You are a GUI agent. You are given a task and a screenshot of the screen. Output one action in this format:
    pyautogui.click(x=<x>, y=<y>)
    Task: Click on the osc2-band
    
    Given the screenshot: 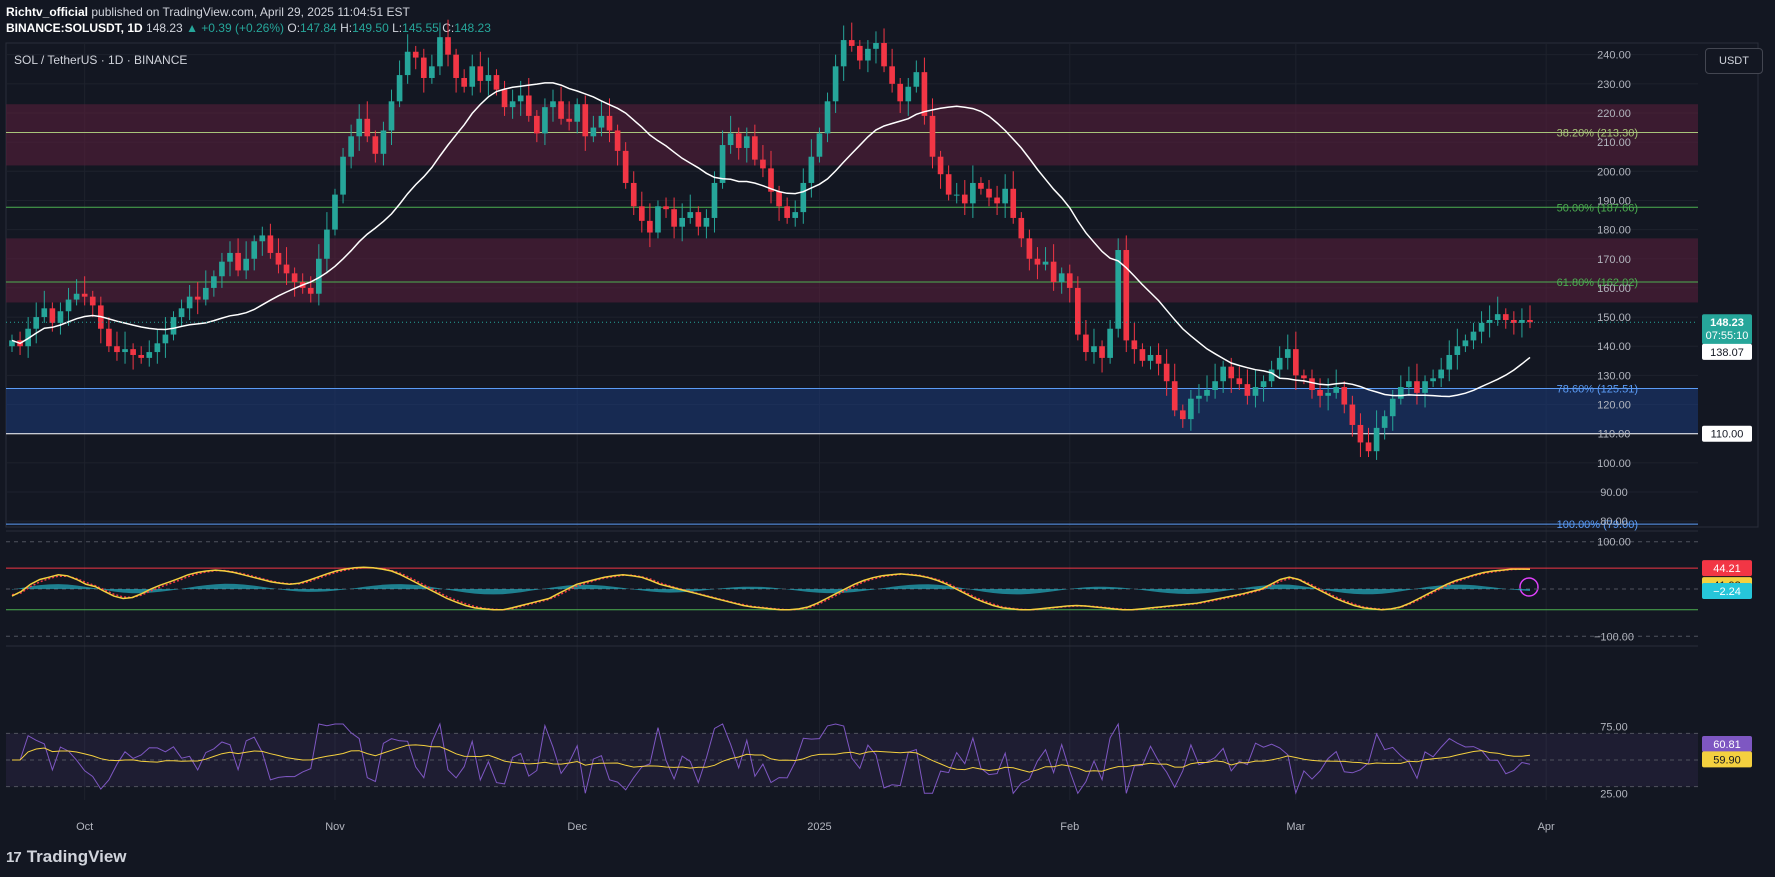 What is the action you would take?
    pyautogui.click(x=852, y=760)
    